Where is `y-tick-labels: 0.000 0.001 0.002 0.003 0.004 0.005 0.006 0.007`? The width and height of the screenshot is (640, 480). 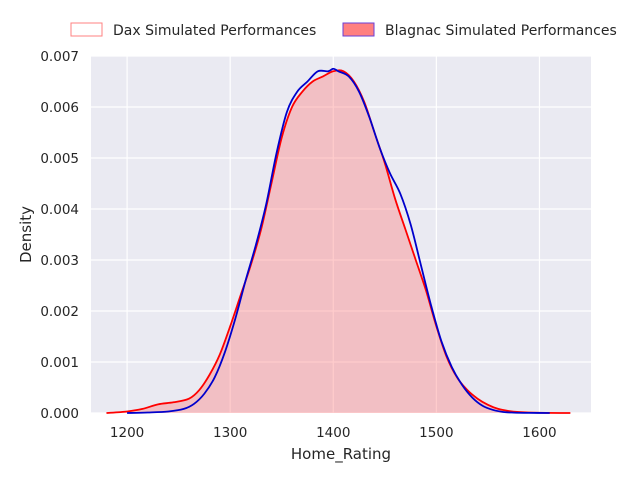 y-tick-labels: 0.000 0.001 0.002 0.003 0.004 0.005 0.006 0.007 is located at coordinates (59, 235).